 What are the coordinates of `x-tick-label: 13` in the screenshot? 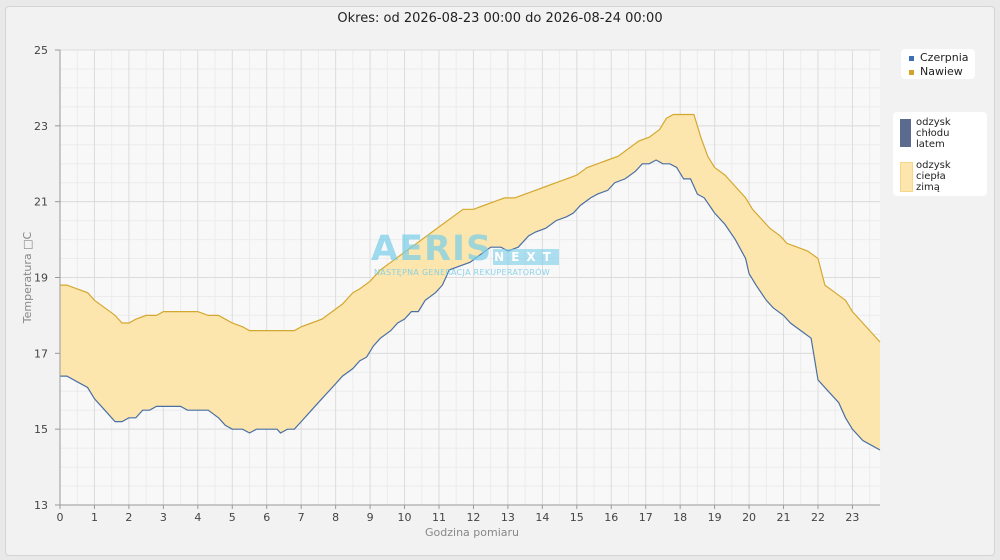 It's located at (508, 517).